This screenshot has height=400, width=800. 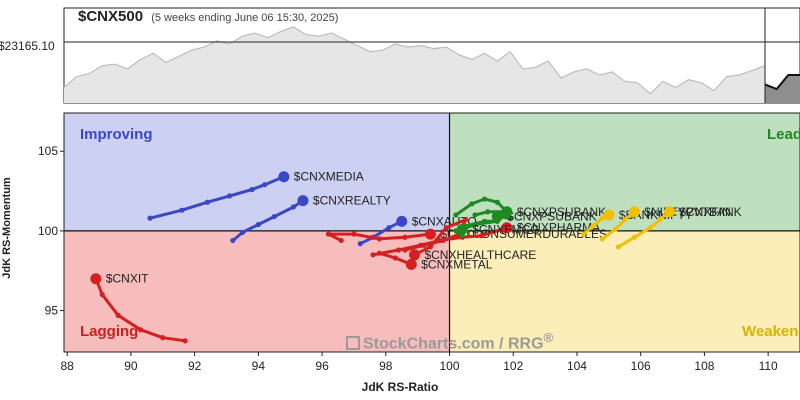 I want to click on quadrant-label-improving: Improving, so click(x=116, y=134).